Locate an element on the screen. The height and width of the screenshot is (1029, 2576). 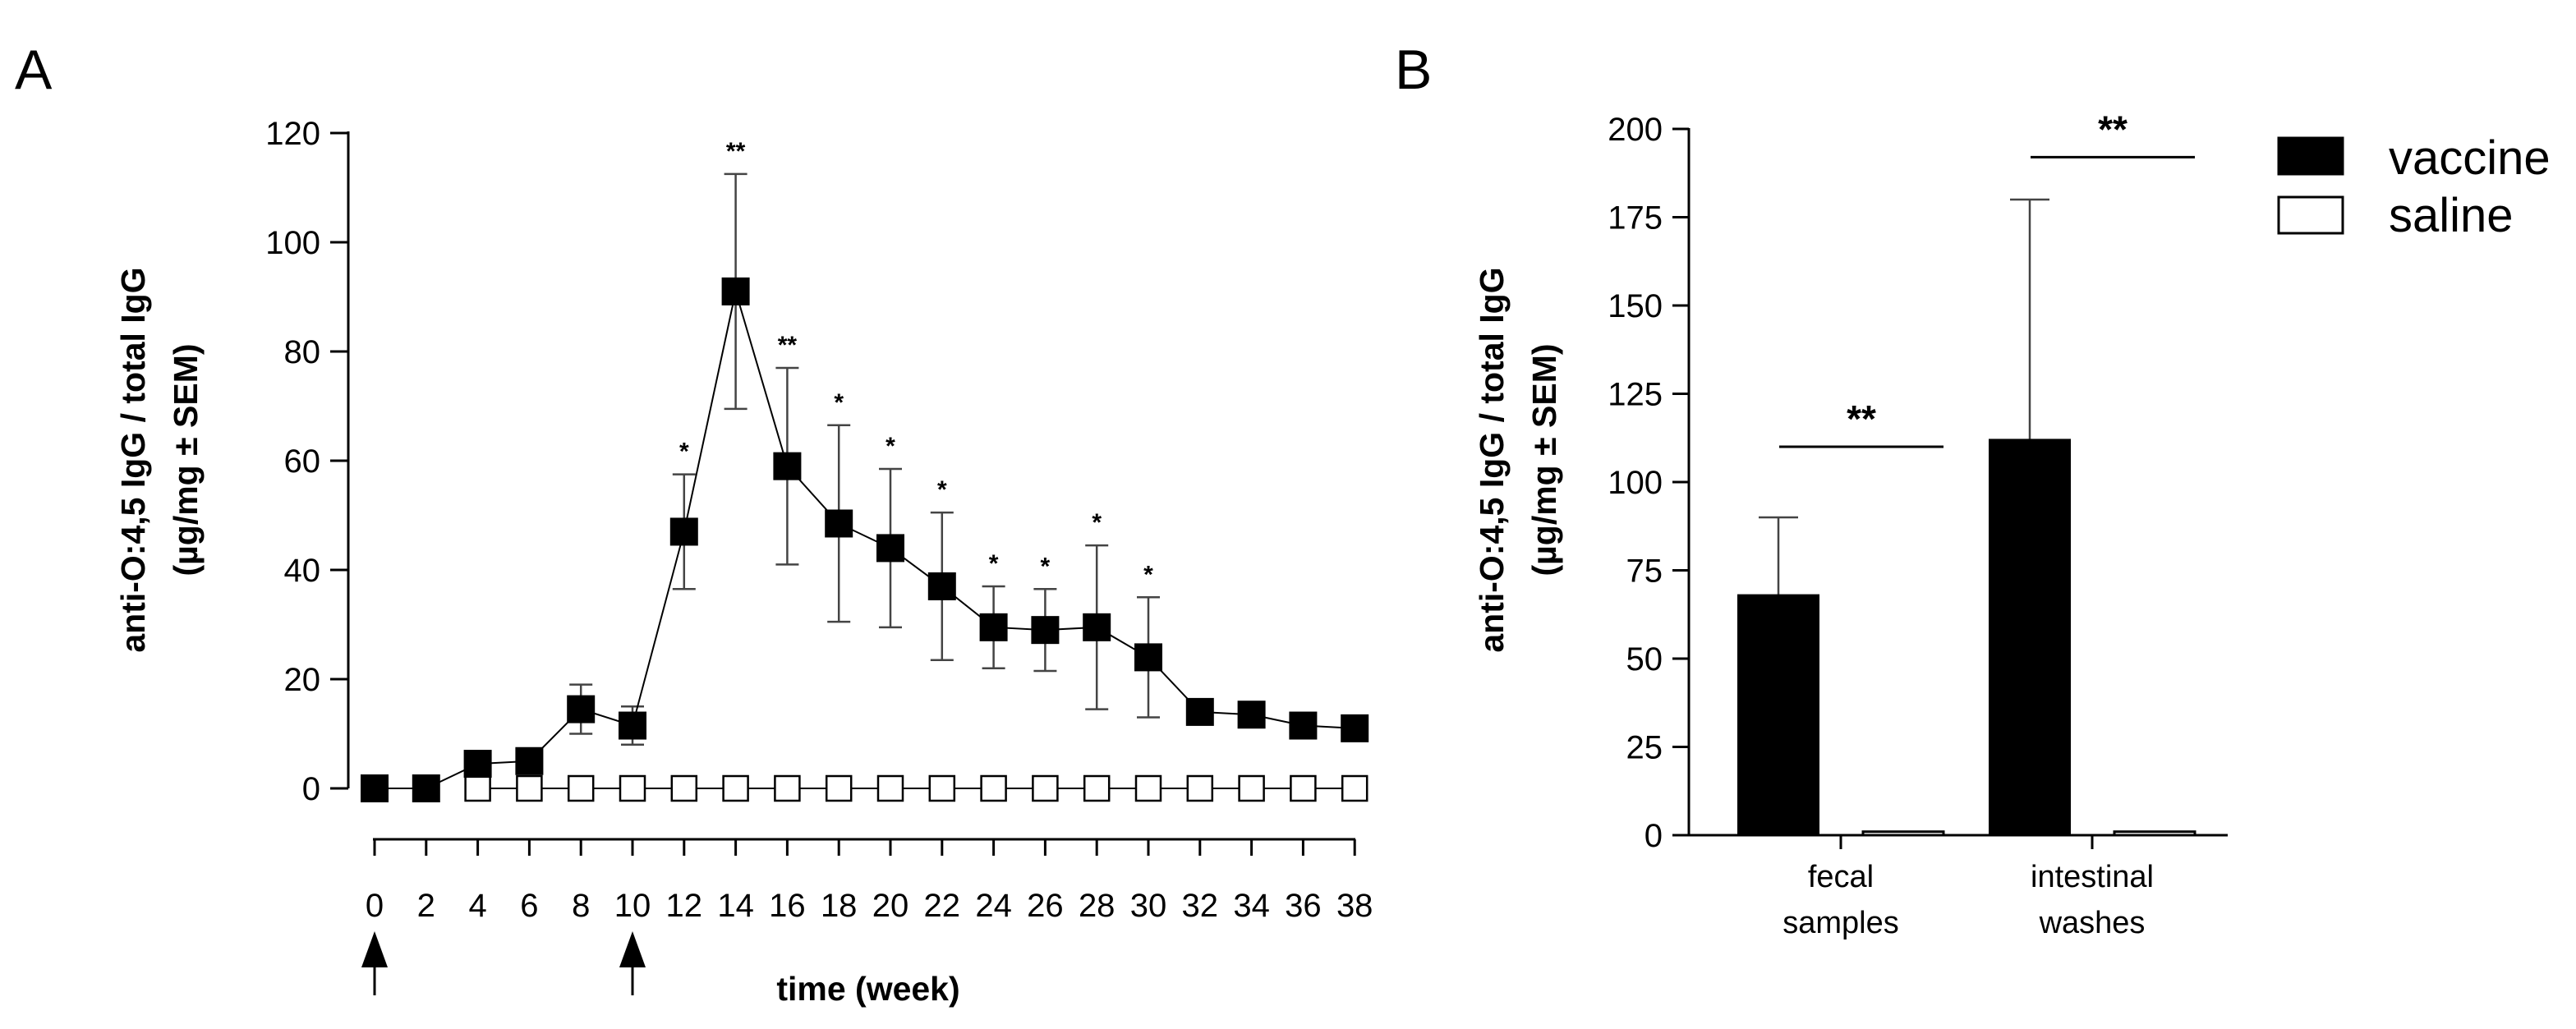
legend: vaccine saline is located at coordinates (2414, 186).